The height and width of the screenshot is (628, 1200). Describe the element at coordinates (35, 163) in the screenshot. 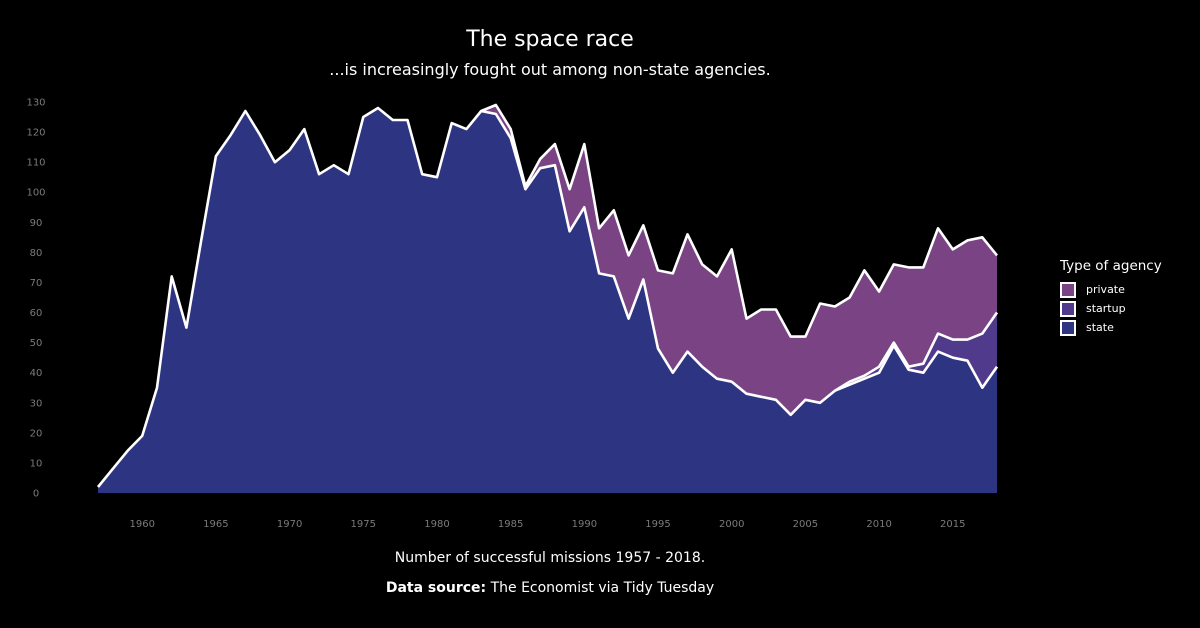

I see `y-tick-label: 110` at that location.